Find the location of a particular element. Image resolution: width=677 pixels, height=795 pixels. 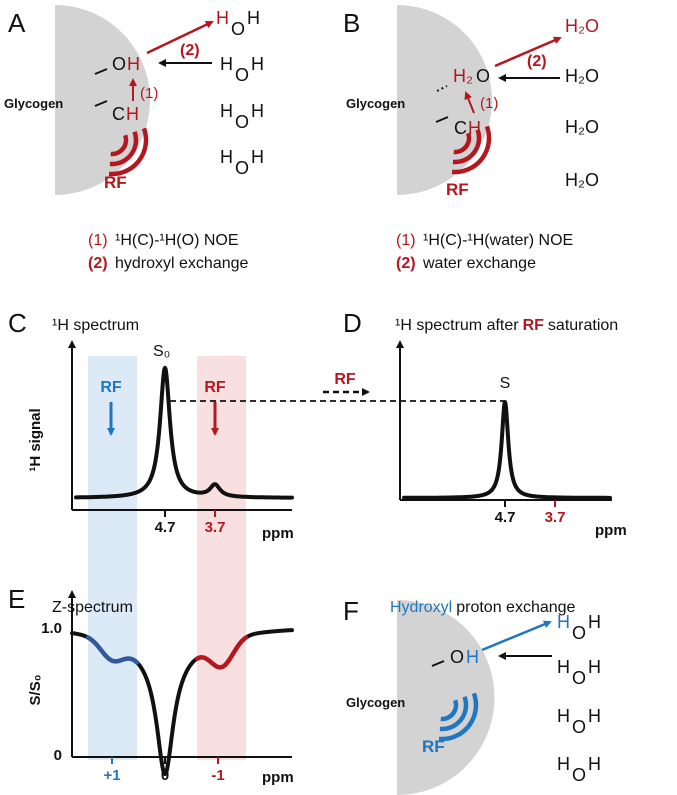

y-tick-label: 0 is located at coordinates (58, 755).